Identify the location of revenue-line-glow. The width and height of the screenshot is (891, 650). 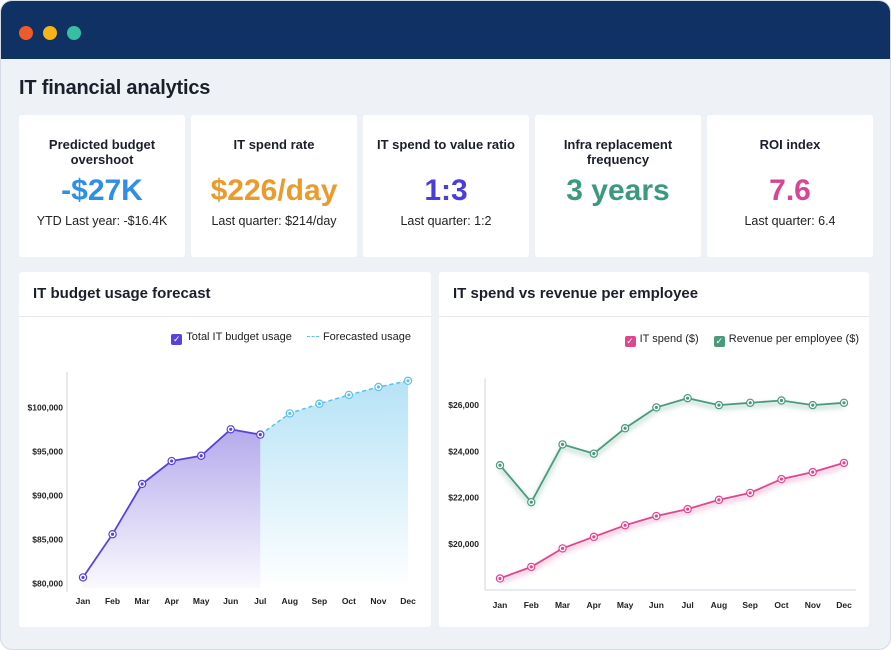
(671, 454).